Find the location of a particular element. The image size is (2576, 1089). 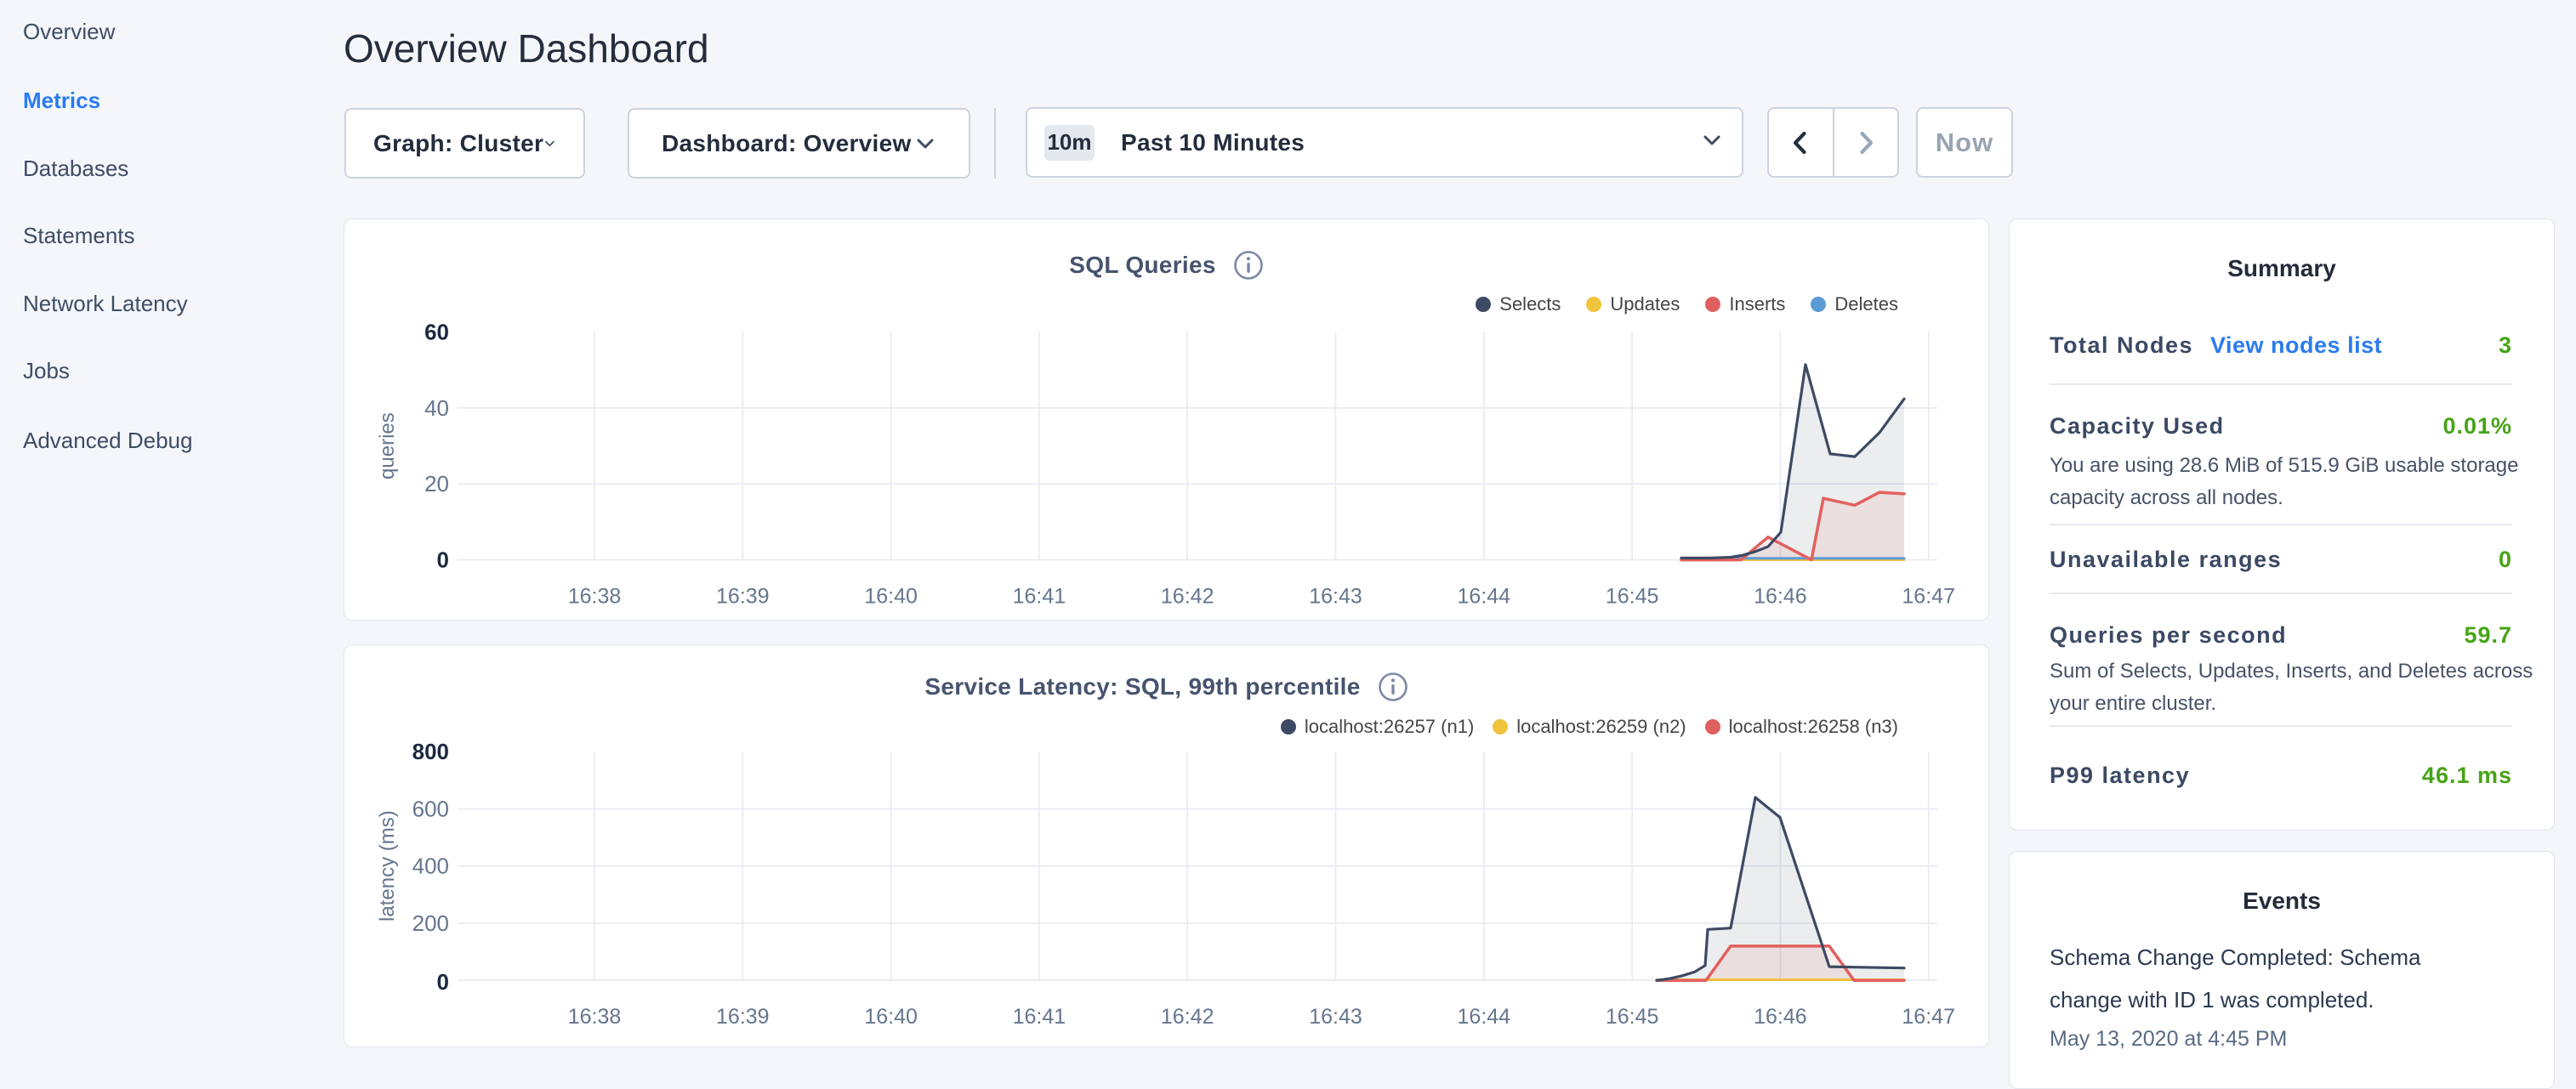

svg-text: latency (ms) is located at coordinates (387, 866).